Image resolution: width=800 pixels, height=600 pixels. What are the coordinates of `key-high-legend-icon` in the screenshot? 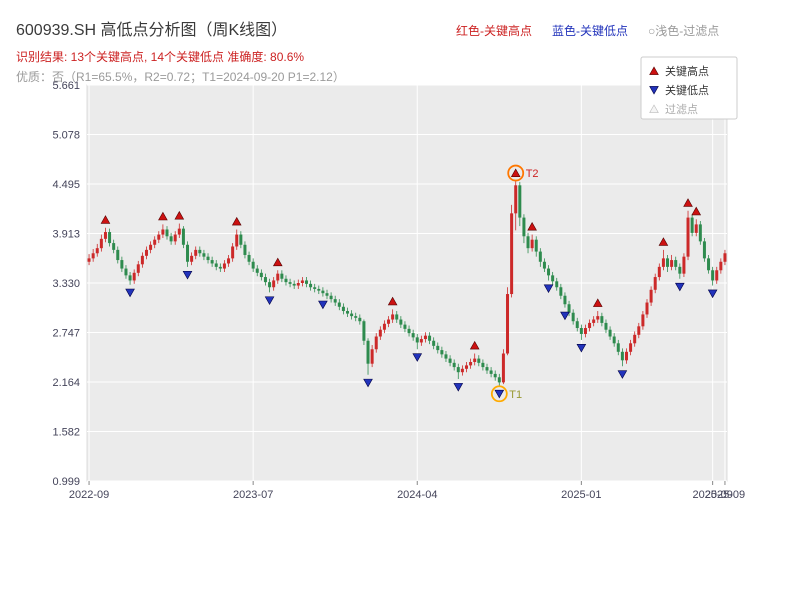 It's located at (654, 70).